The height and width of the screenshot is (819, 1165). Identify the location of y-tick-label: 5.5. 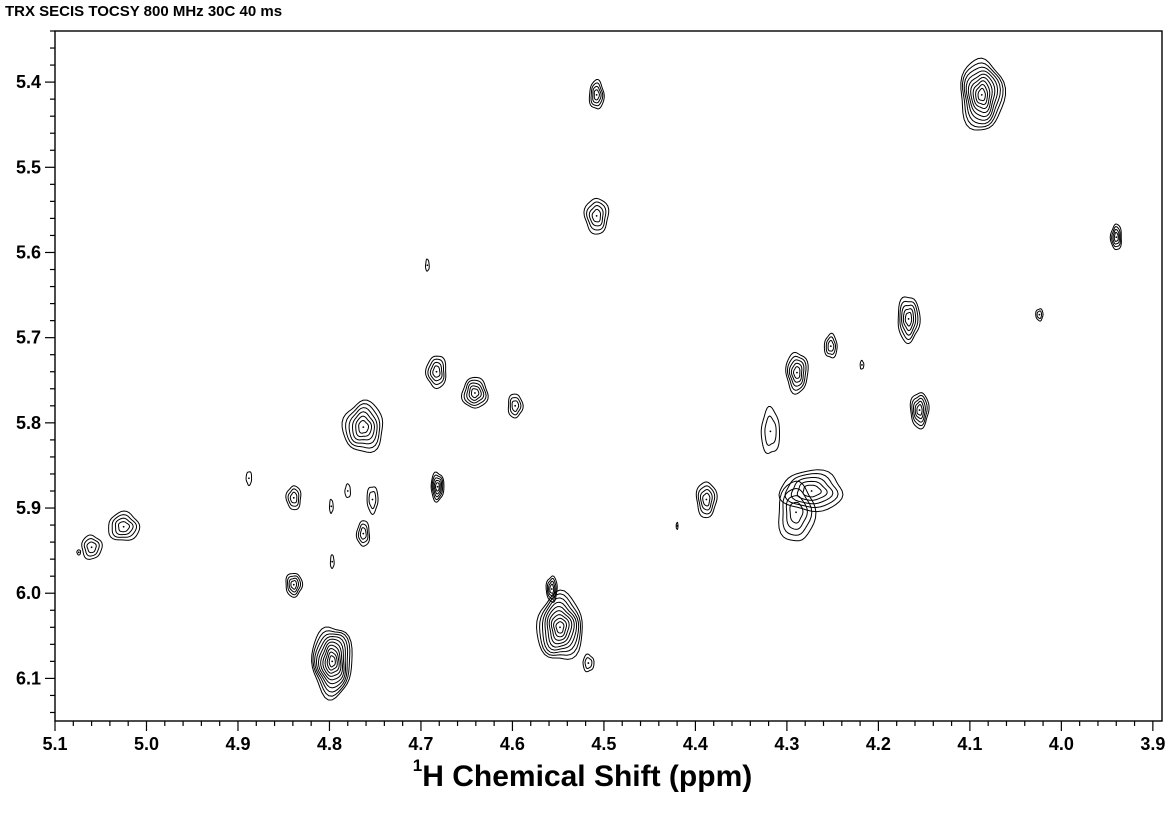
(28, 167).